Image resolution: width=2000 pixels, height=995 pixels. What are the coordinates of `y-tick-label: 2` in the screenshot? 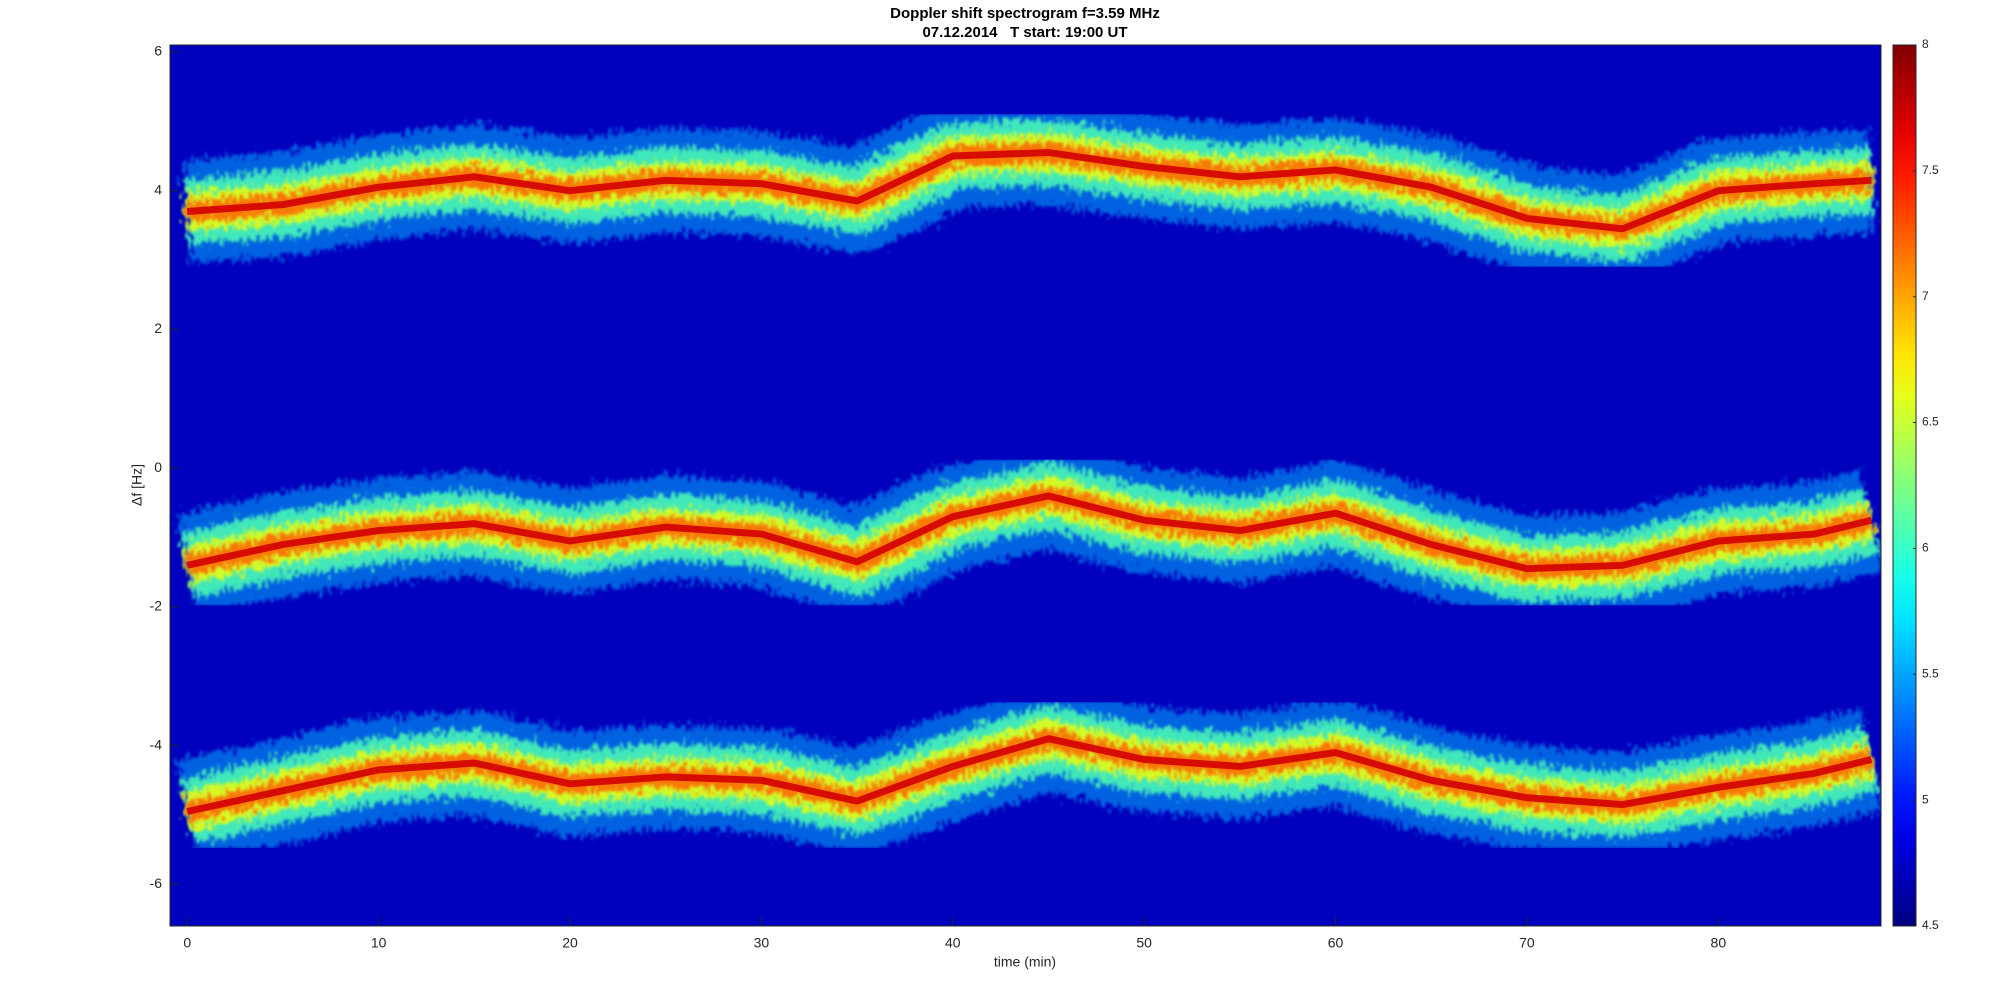 It's located at (158, 328).